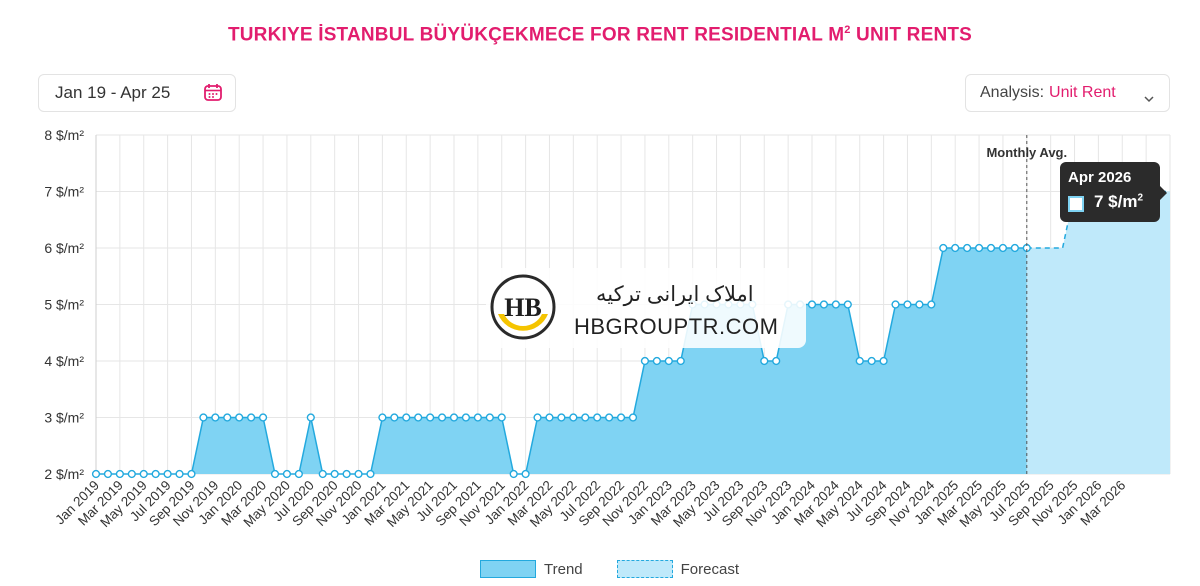 This screenshot has height=586, width=1200. Describe the element at coordinates (64, 474) in the screenshot. I see `y-tick-label: 2 $/m²` at that location.